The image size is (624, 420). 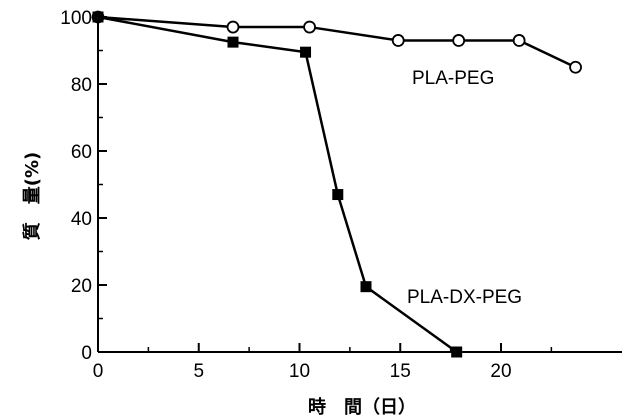 I want to click on x-tick-label: 15, so click(x=400, y=371).